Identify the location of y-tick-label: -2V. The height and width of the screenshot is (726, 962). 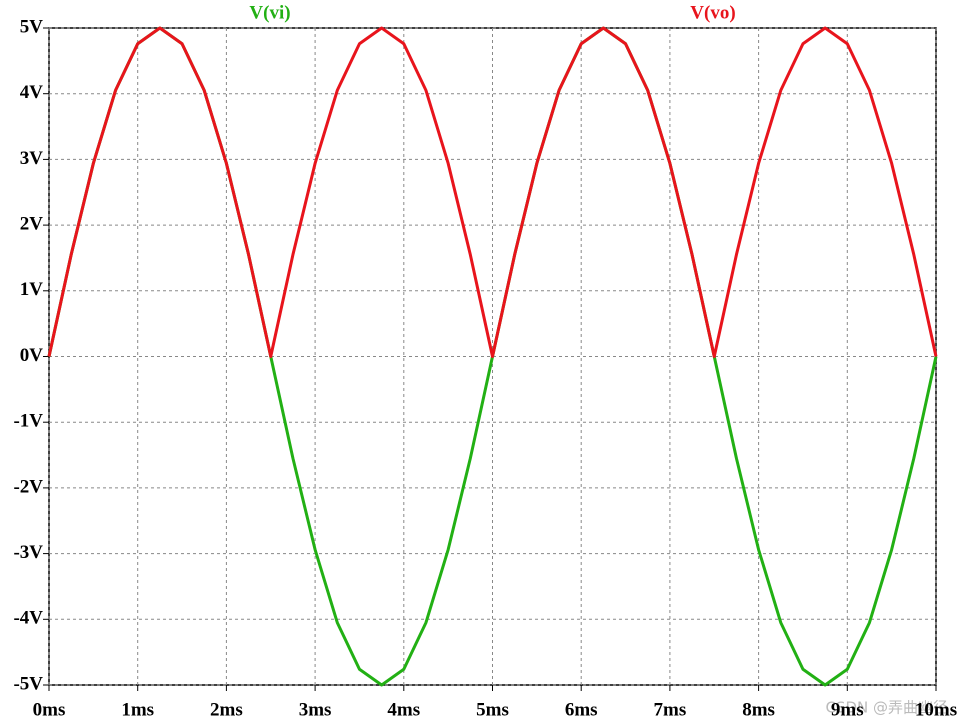
(28, 486).